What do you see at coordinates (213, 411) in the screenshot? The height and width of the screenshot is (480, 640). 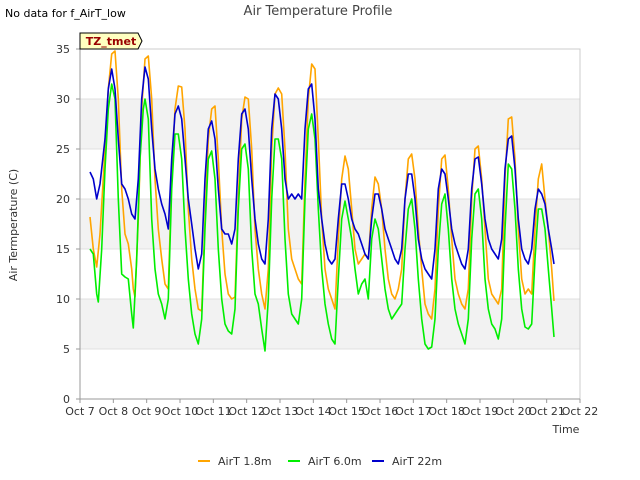 I see `x-tick-label: Oct 11` at bounding box center [213, 411].